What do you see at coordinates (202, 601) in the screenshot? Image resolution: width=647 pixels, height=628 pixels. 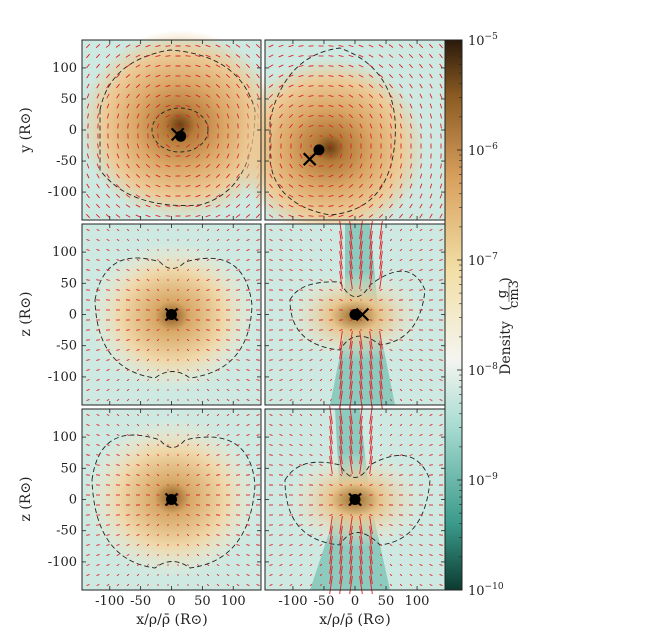 I see `x-tick-label: 50` at bounding box center [202, 601].